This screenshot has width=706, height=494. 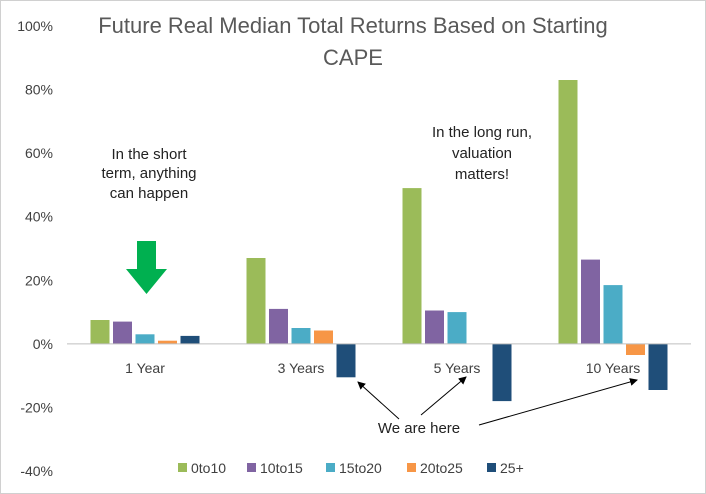 What do you see at coordinates (146, 267) in the screenshot?
I see `down-arrow-icon` at bounding box center [146, 267].